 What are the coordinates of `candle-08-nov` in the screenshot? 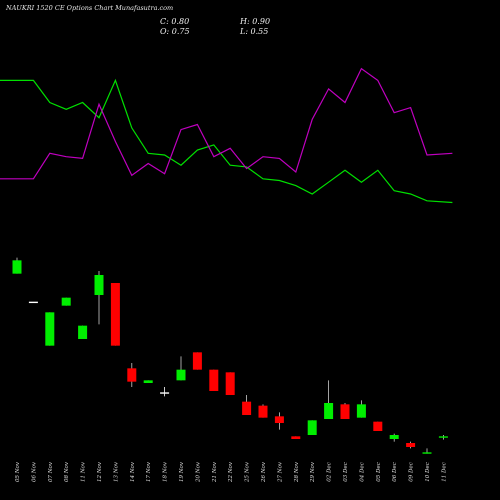 It's located at (66, 301).